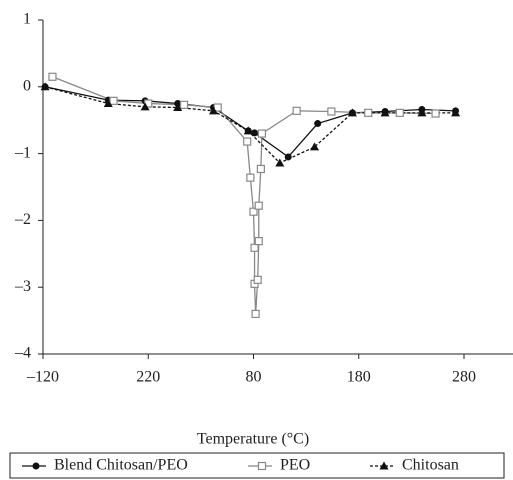 Image resolution: width=513 pixels, height=480 pixels. What do you see at coordinates (464, 377) in the screenshot?
I see `x-tick-label: 280` at bounding box center [464, 377].